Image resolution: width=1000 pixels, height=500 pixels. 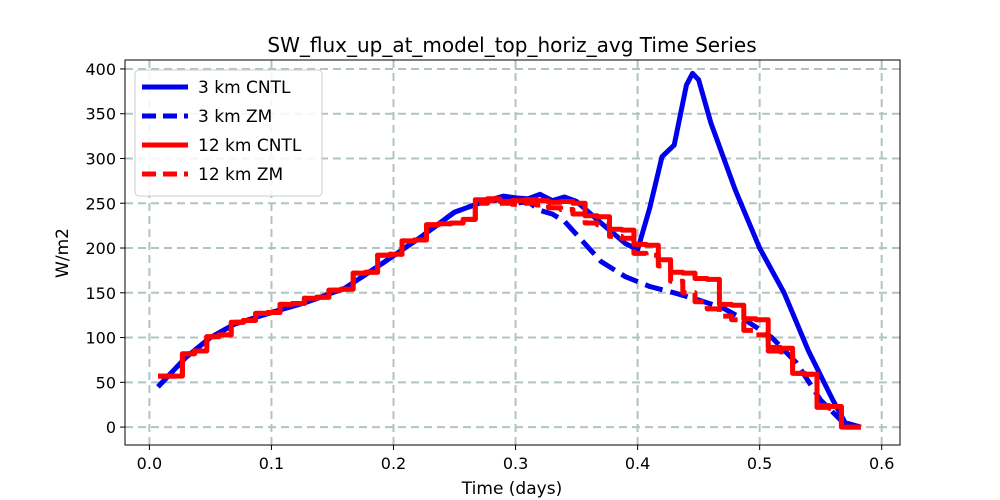 I want to click on y-axis-title: W/m2, so click(x=63, y=253).